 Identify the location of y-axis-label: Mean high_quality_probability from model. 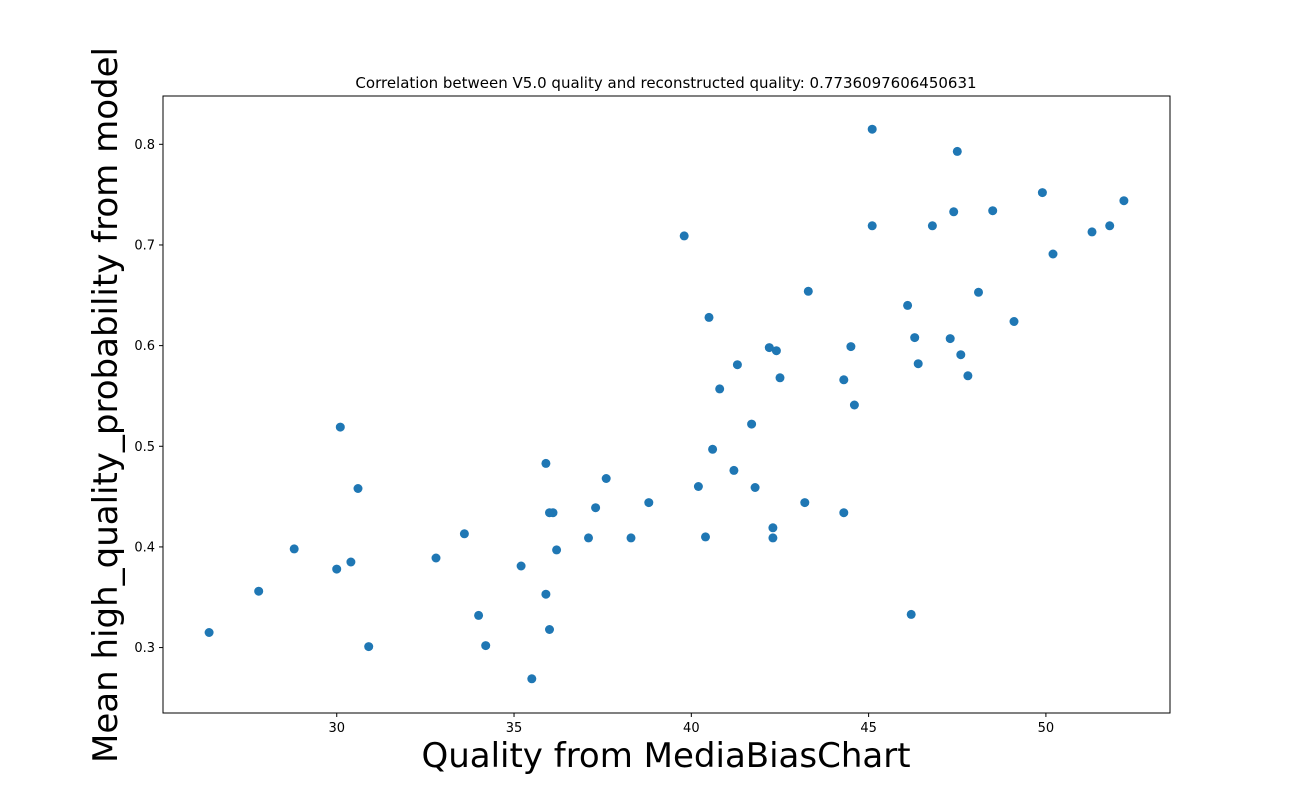
(106, 405).